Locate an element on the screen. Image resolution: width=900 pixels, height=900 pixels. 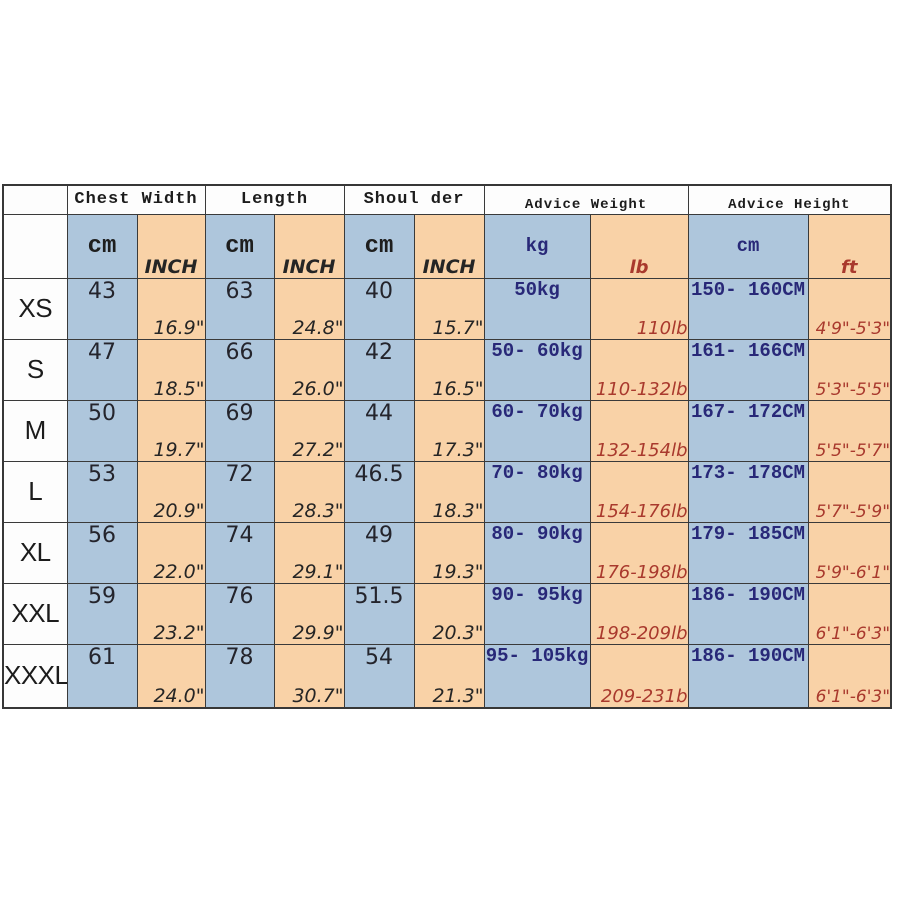
unit-shoulder-inch: INCH is located at coordinates (449, 246).